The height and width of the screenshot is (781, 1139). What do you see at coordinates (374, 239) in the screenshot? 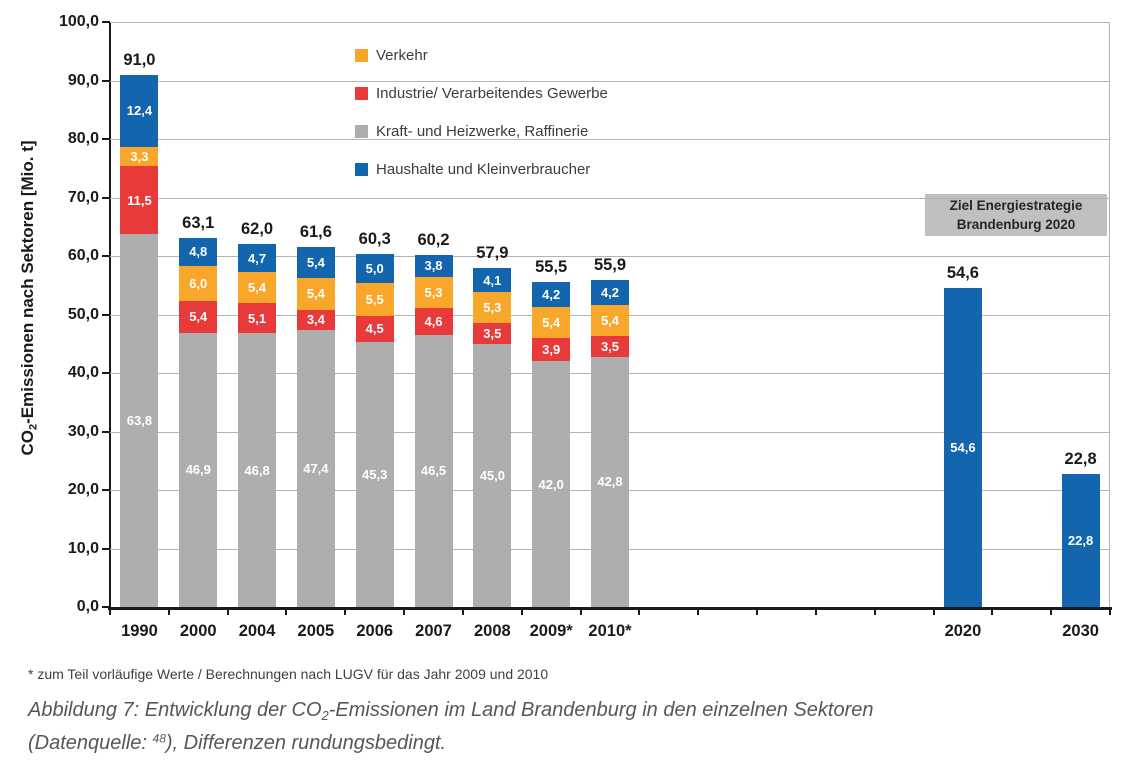
I see `bar-total-label-2006: 60,3` at bounding box center [374, 239].